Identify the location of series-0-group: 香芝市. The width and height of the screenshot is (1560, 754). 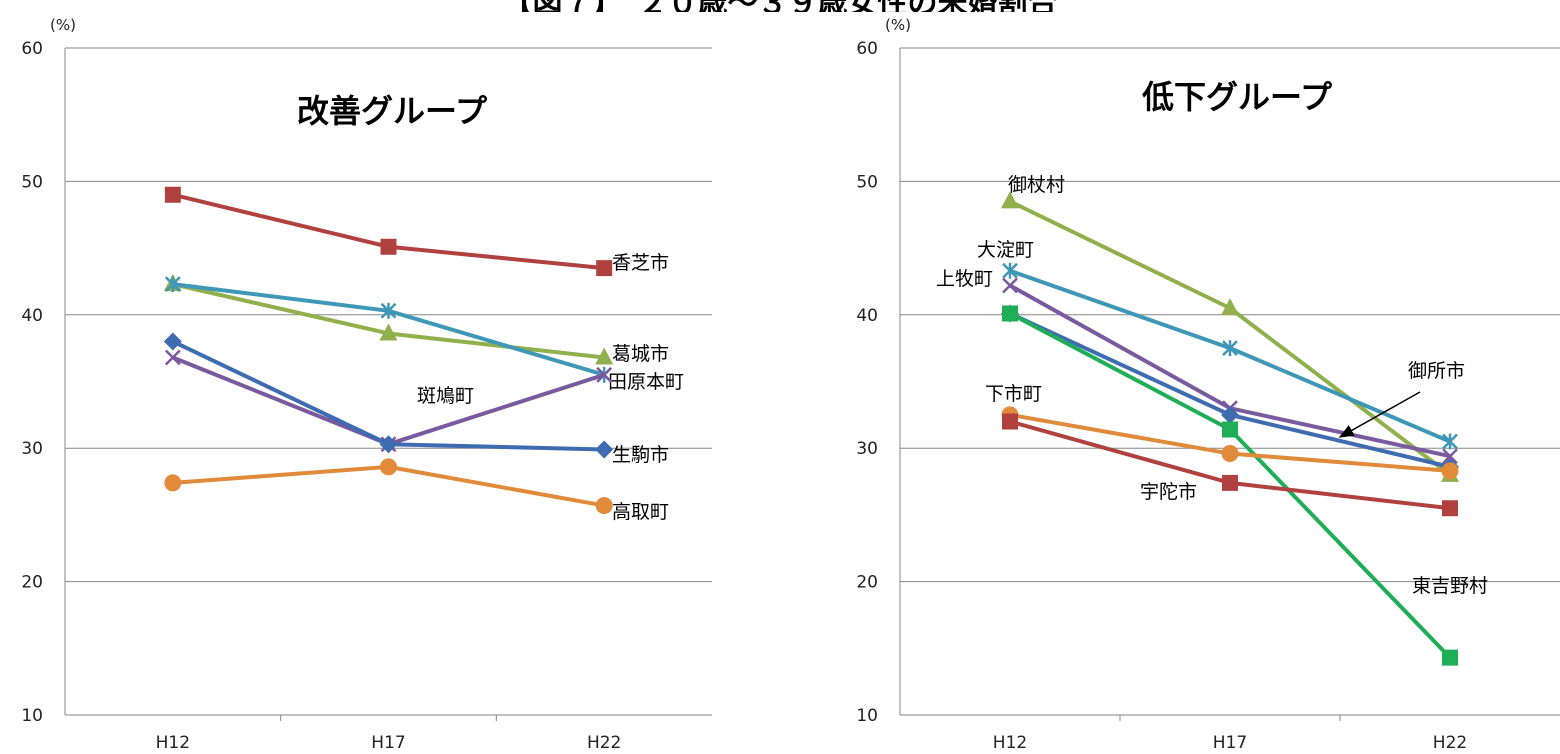
(416, 231).